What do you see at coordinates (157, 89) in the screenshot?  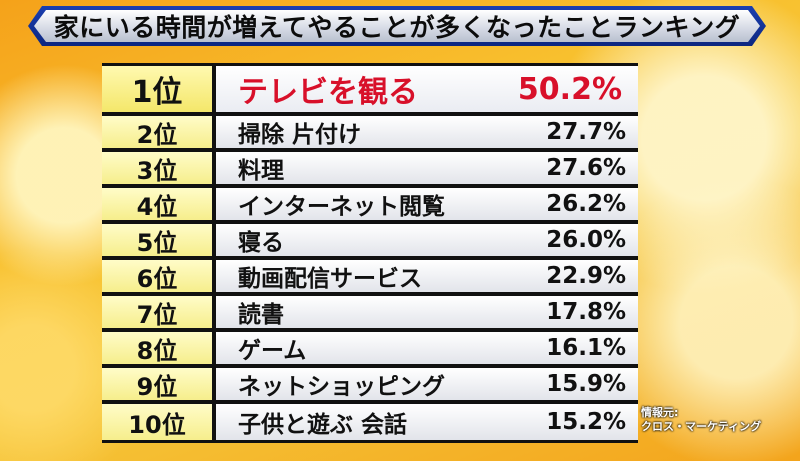 I see `rank-cell: 1位` at bounding box center [157, 89].